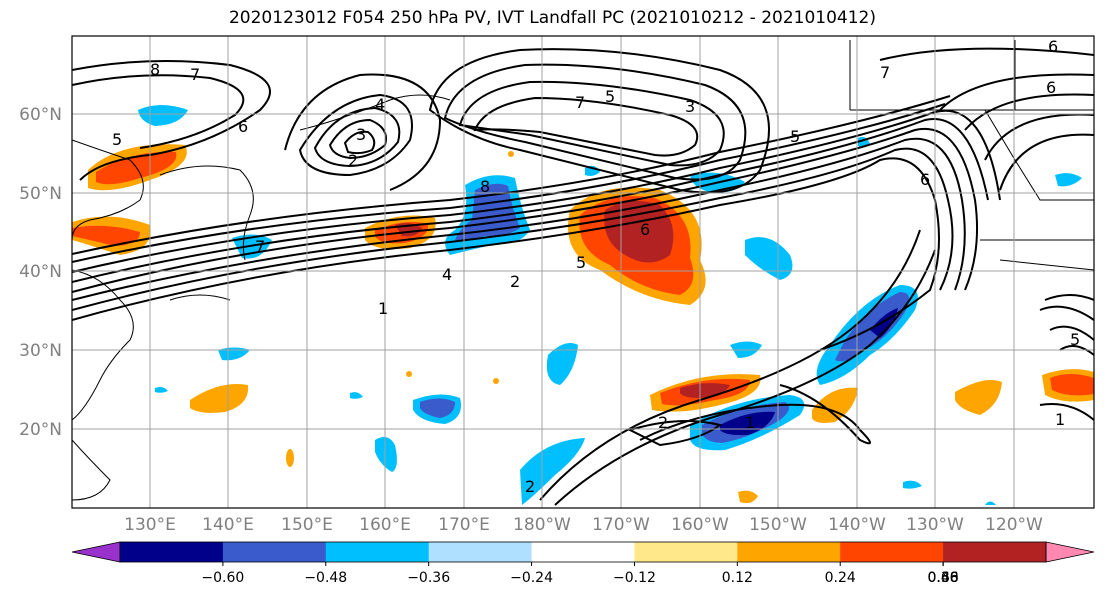  I want to click on lon-label: 120°W, so click(1014, 525).